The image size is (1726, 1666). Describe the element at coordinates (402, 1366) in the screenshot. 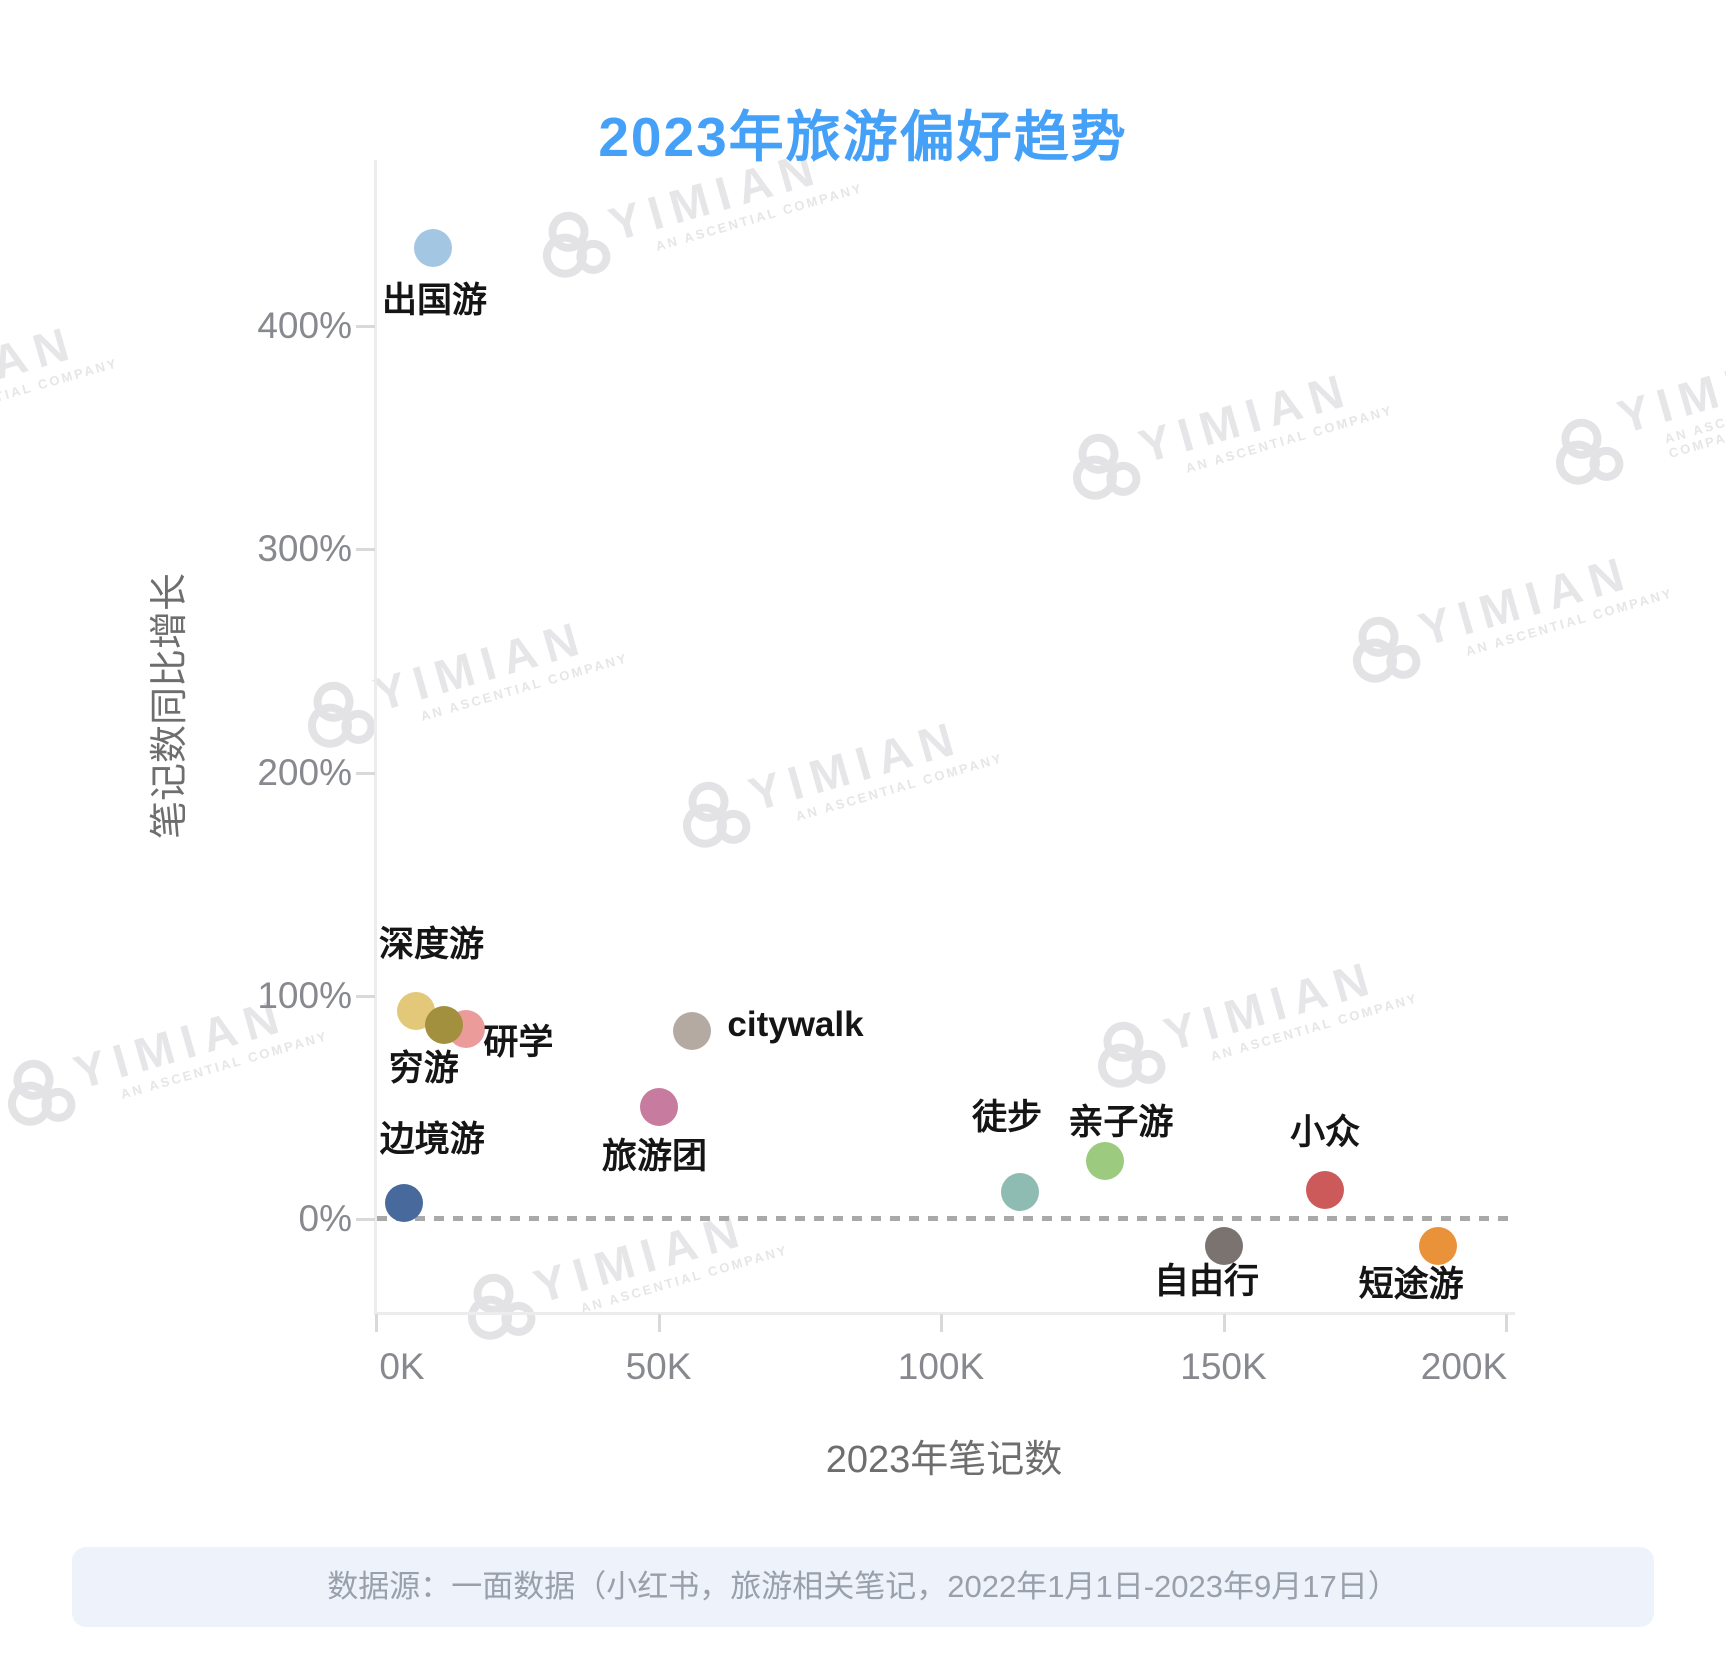

I see `x-tick-label: 0K` at that location.